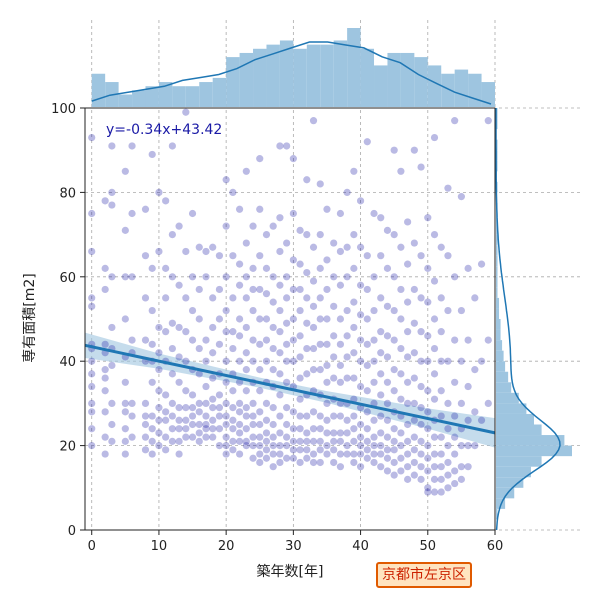 This screenshot has width=600, height=600. What do you see at coordinates (226, 546) in the screenshot?
I see `x-tick-label: 20` at bounding box center [226, 546].